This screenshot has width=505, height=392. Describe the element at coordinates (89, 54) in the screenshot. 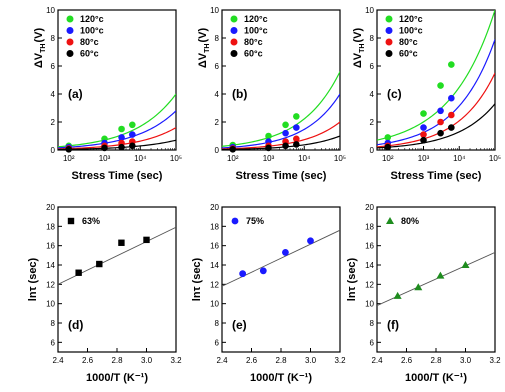

I see `legend-label: 60°c` at that location.